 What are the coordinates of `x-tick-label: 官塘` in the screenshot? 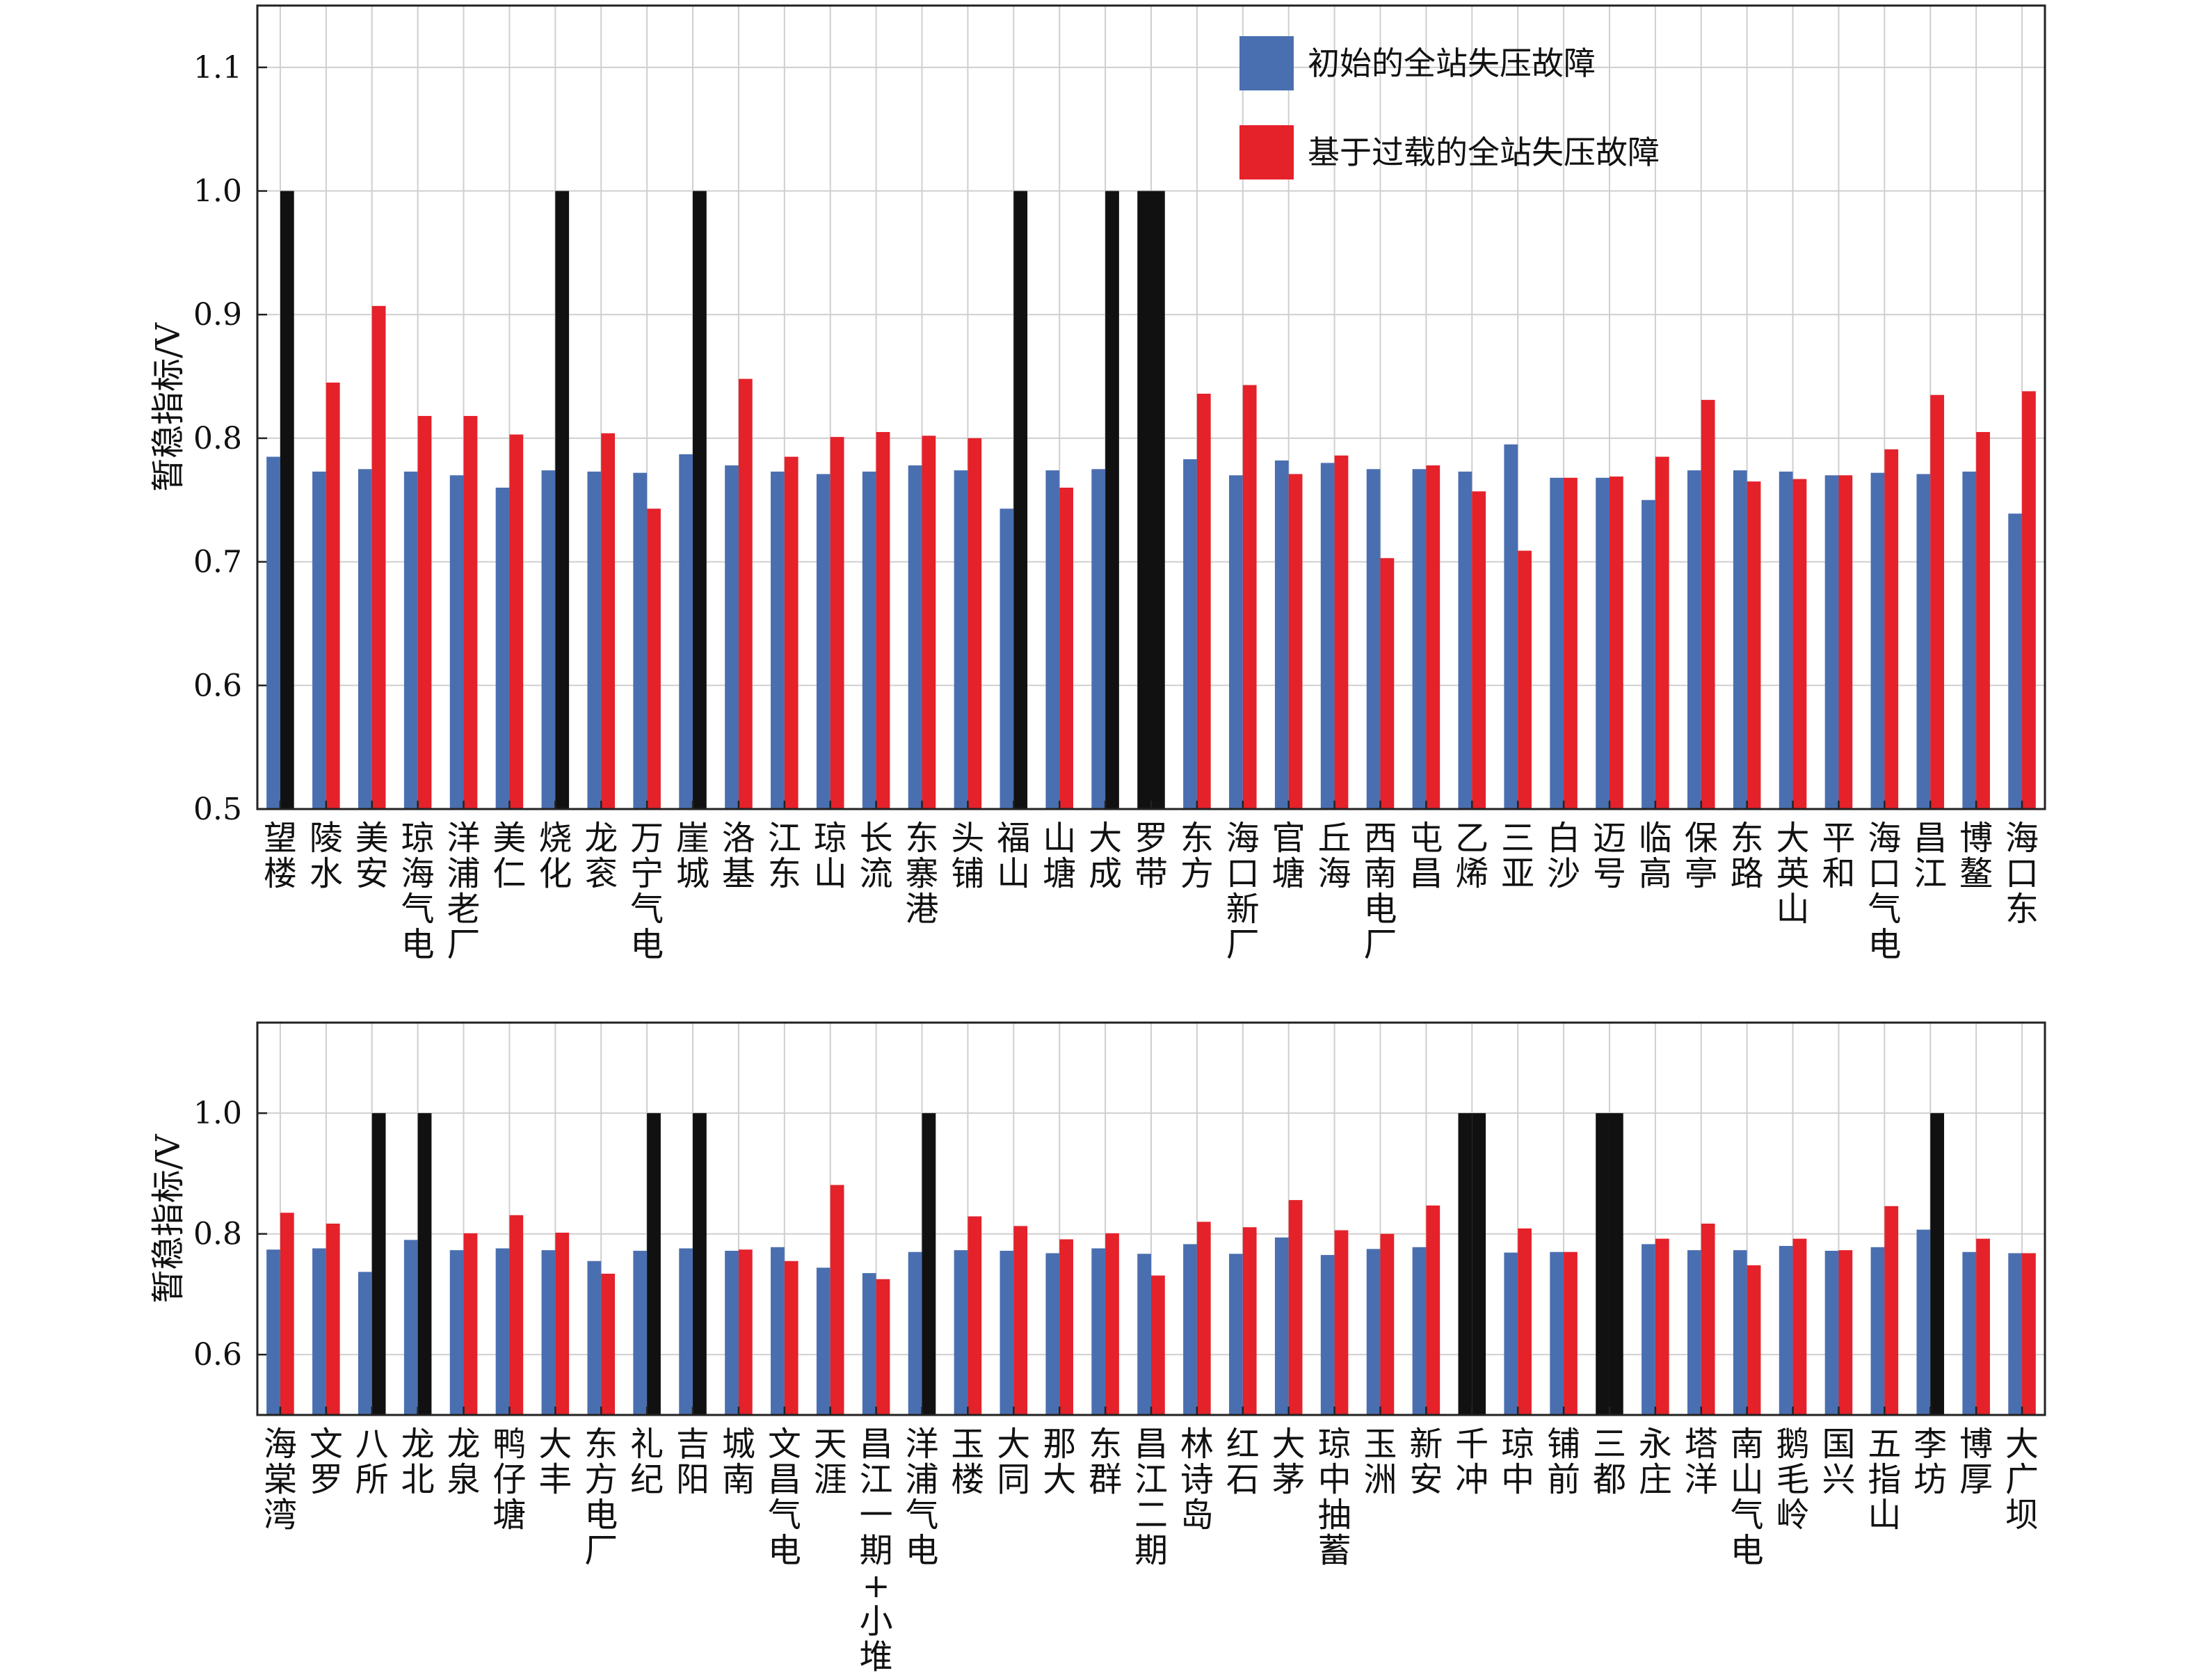 It's located at (1289, 856).